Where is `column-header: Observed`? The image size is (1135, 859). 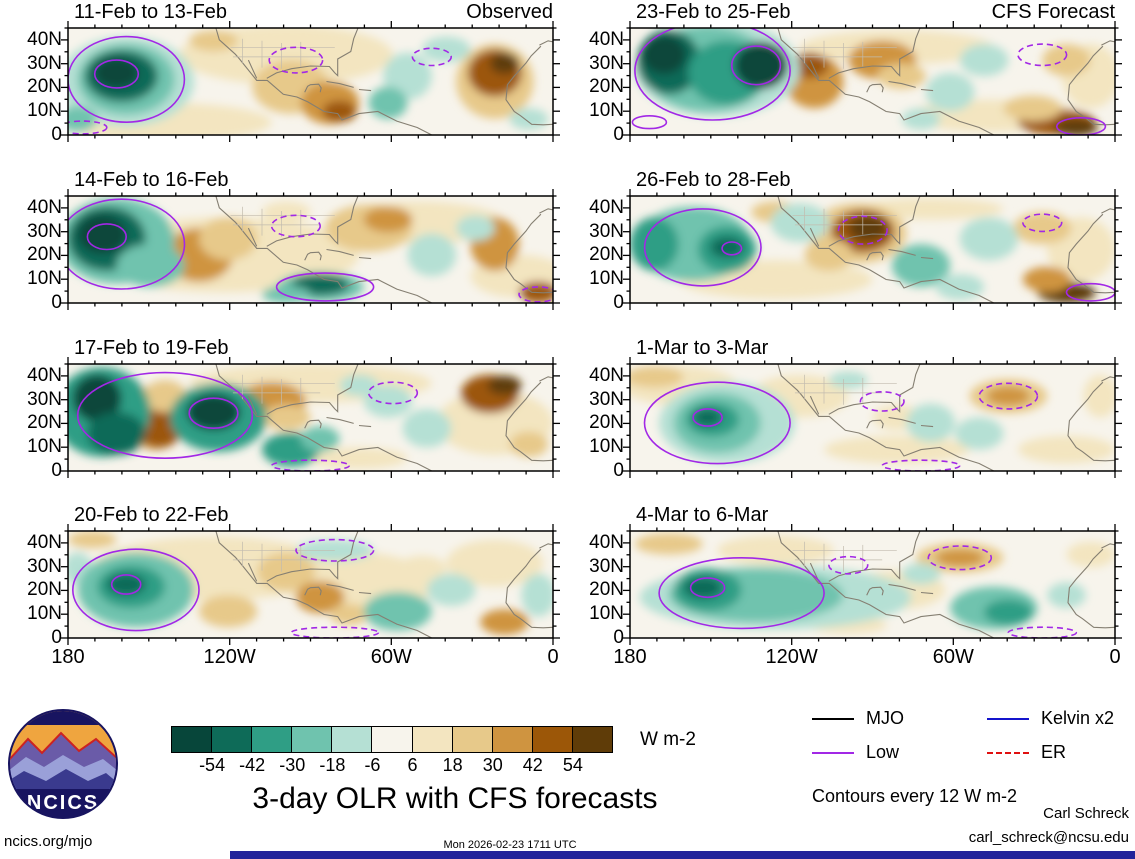 column-header: Observed is located at coordinates (509, 12).